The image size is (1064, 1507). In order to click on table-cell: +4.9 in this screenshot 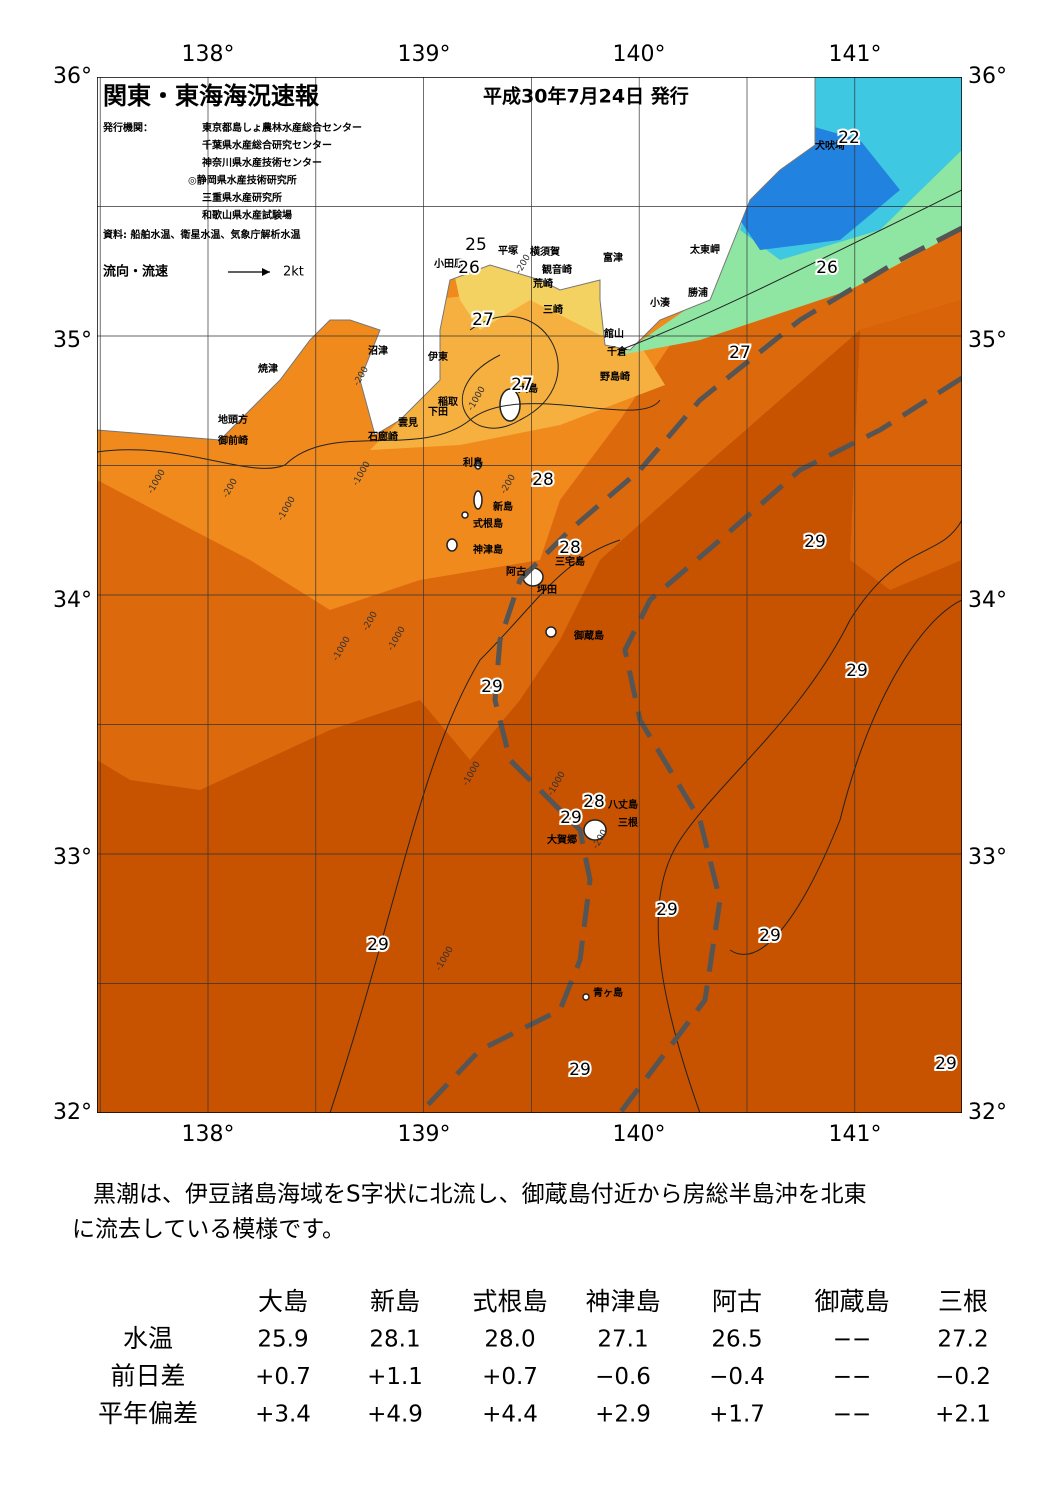, I will do `click(395, 1415)`.